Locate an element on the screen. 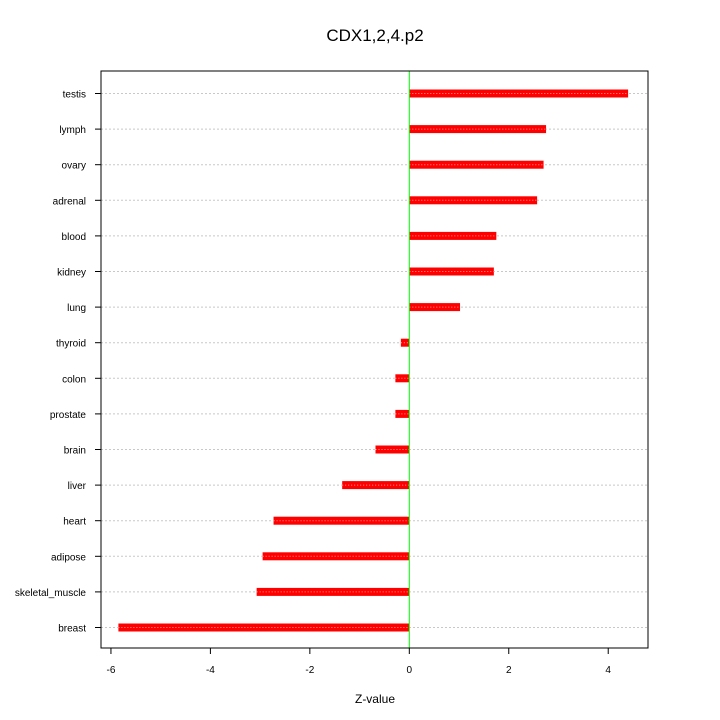 This screenshot has width=720, height=720. y-tick-label: lung is located at coordinates (76, 308).